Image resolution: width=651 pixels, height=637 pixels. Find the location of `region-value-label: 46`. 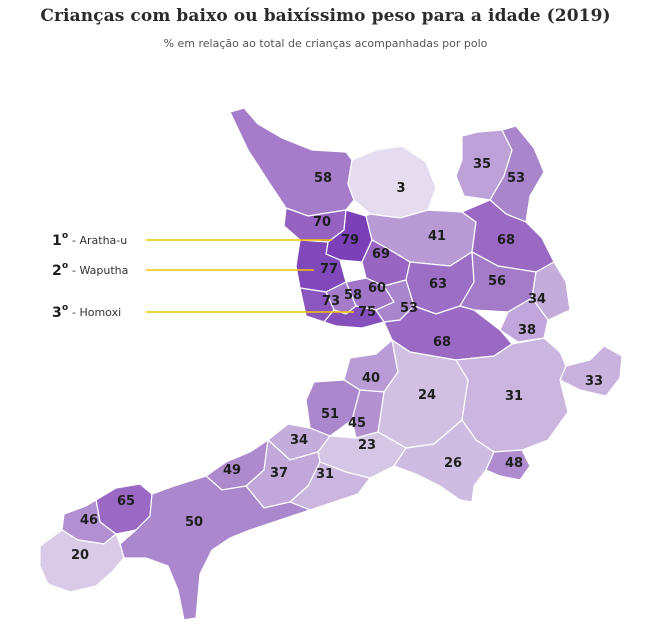

region-value-label: 46 is located at coordinates (89, 520).